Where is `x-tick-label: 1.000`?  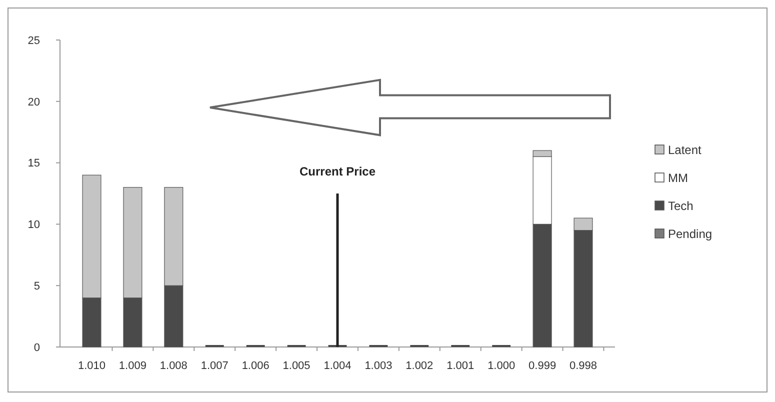 x-tick-label: 1.000 is located at coordinates (502, 366).